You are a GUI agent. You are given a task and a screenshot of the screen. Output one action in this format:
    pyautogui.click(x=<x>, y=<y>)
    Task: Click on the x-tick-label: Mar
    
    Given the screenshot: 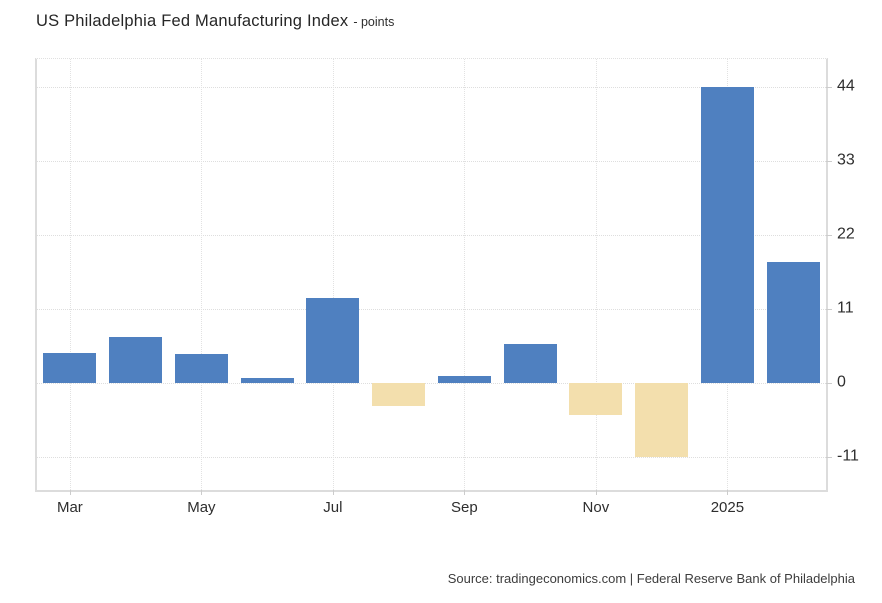 What is the action you would take?
    pyautogui.click(x=69, y=507)
    